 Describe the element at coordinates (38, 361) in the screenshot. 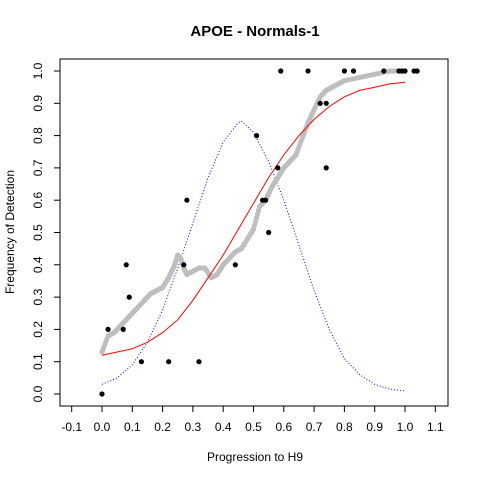

I see `y-tick-label: 0.1` at that location.